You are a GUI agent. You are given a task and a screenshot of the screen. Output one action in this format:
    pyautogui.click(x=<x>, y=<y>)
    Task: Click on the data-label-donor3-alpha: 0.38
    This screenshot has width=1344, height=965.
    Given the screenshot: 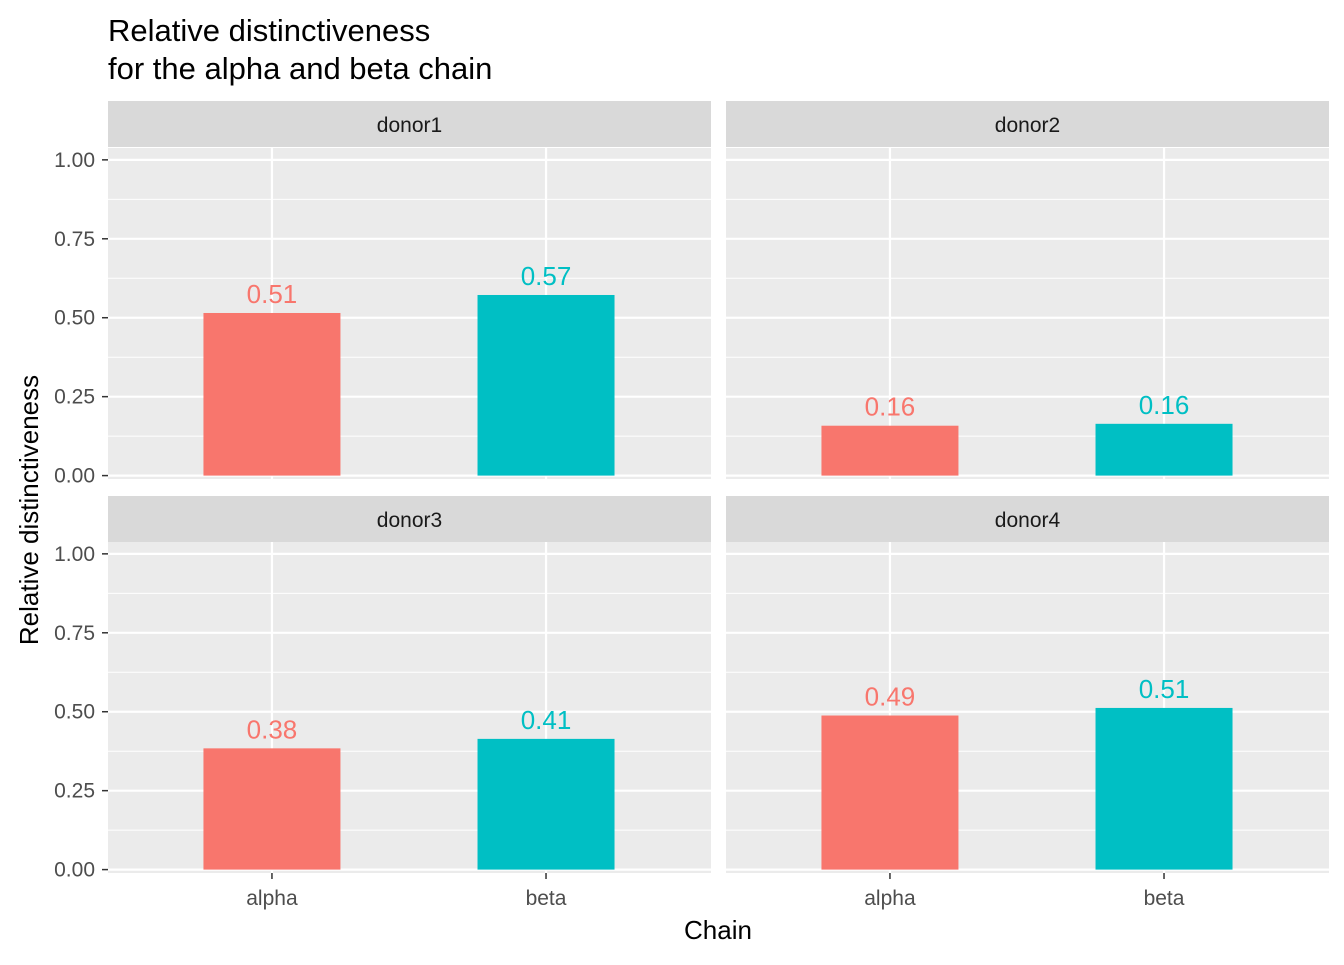 What is the action you would take?
    pyautogui.click(x=272, y=729)
    